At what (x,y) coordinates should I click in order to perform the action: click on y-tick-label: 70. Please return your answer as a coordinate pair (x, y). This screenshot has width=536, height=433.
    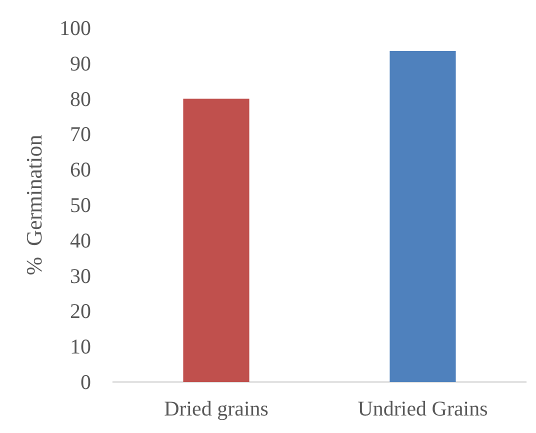
    Looking at the image, I should click on (80, 134).